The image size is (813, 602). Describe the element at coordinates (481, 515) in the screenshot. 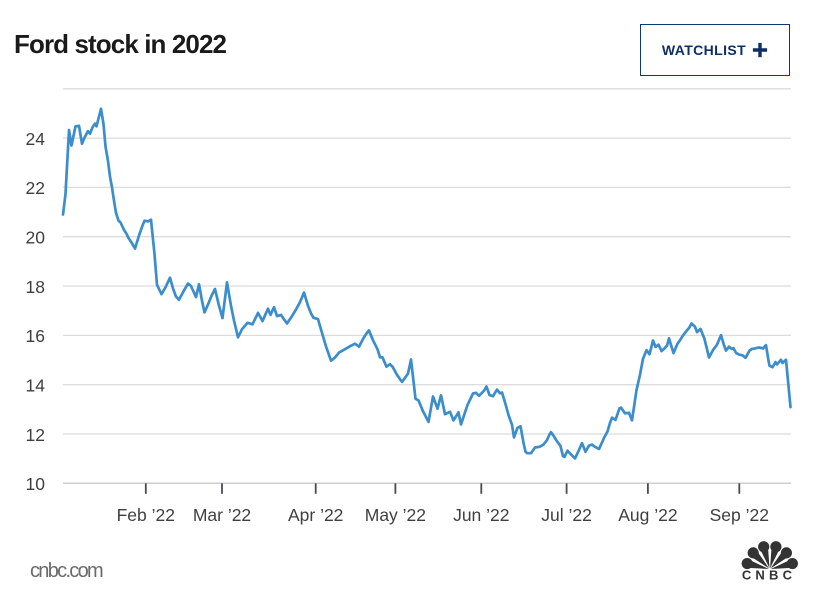

I see `svg-text: Jun ’22` at that location.